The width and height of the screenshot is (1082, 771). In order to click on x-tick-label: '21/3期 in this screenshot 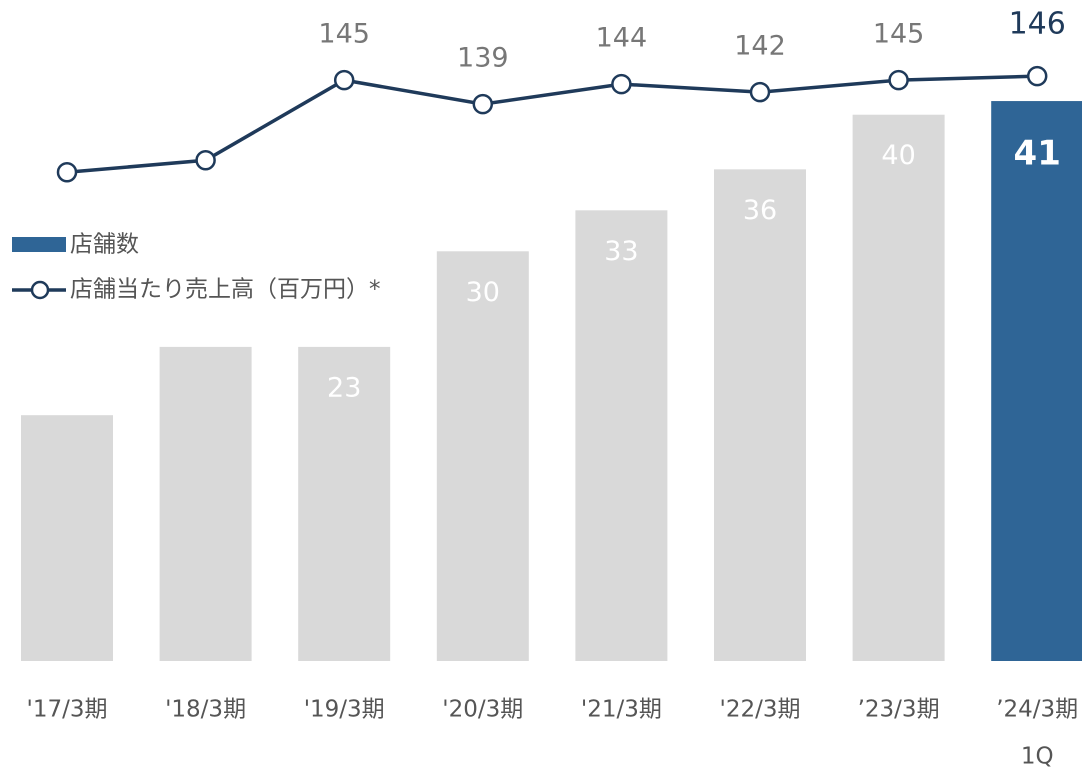, I will do `click(621, 710)`.